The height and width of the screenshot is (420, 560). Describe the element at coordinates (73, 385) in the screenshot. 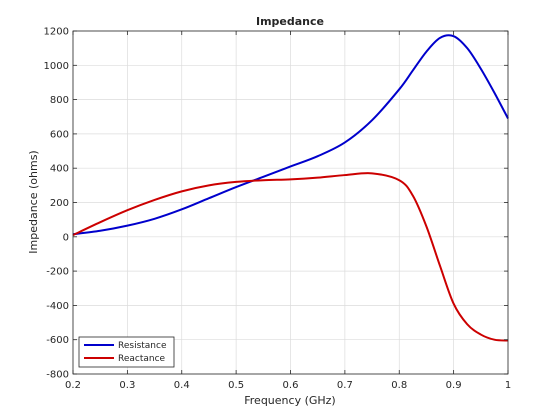

I see `x-tick-label: 0.2` at that location.